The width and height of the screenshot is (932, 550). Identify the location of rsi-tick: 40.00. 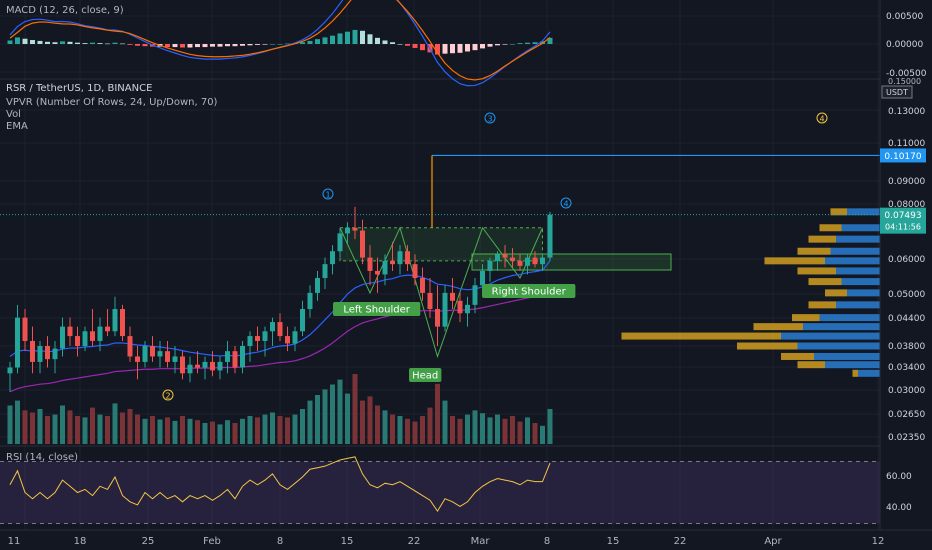
(899, 508).